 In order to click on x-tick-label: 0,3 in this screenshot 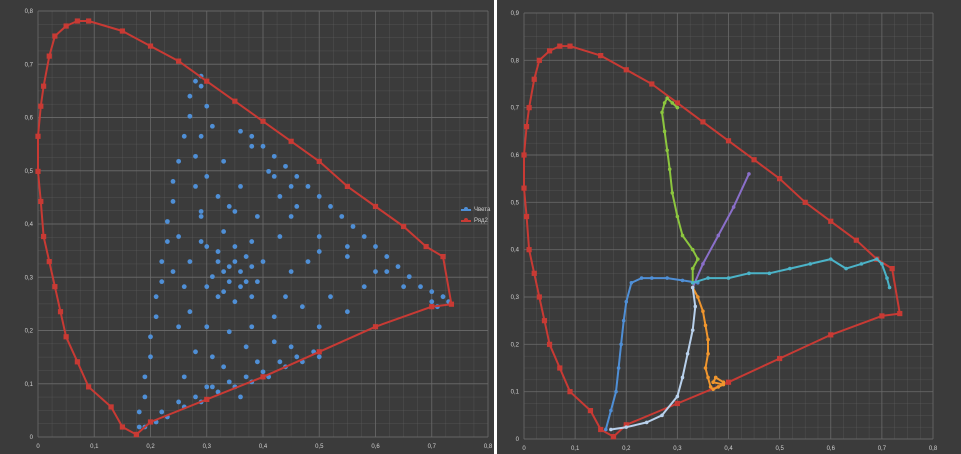, I will do `click(677, 449)`.